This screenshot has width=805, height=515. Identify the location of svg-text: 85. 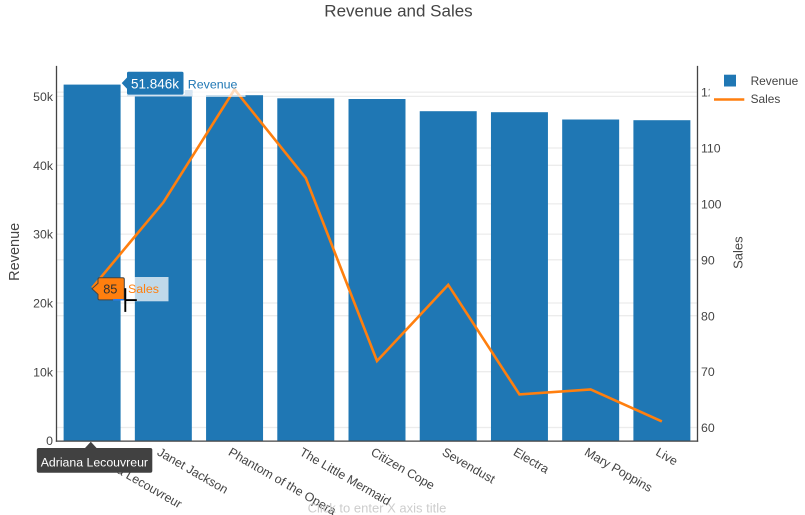
(110, 289).